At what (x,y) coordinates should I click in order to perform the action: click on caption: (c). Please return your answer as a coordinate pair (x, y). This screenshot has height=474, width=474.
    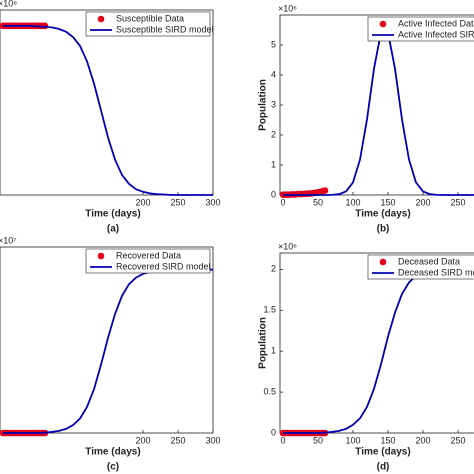
    Looking at the image, I should click on (113, 467).